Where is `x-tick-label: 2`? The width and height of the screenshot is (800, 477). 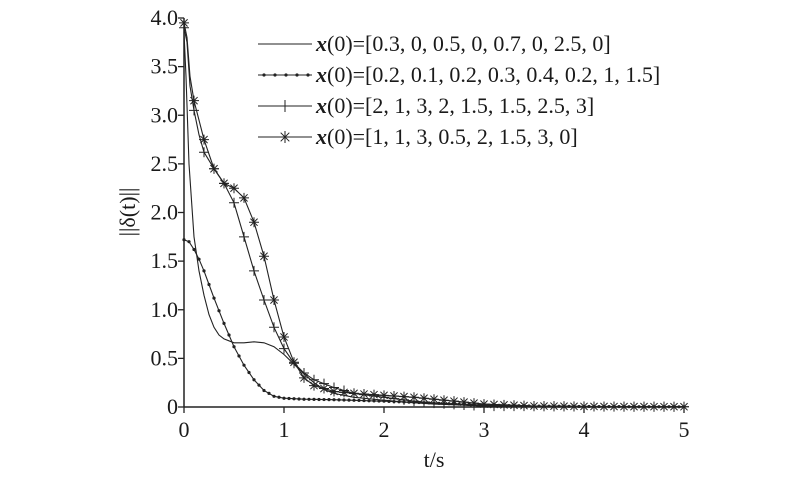
x-tick-label: 2 is located at coordinates (384, 429).